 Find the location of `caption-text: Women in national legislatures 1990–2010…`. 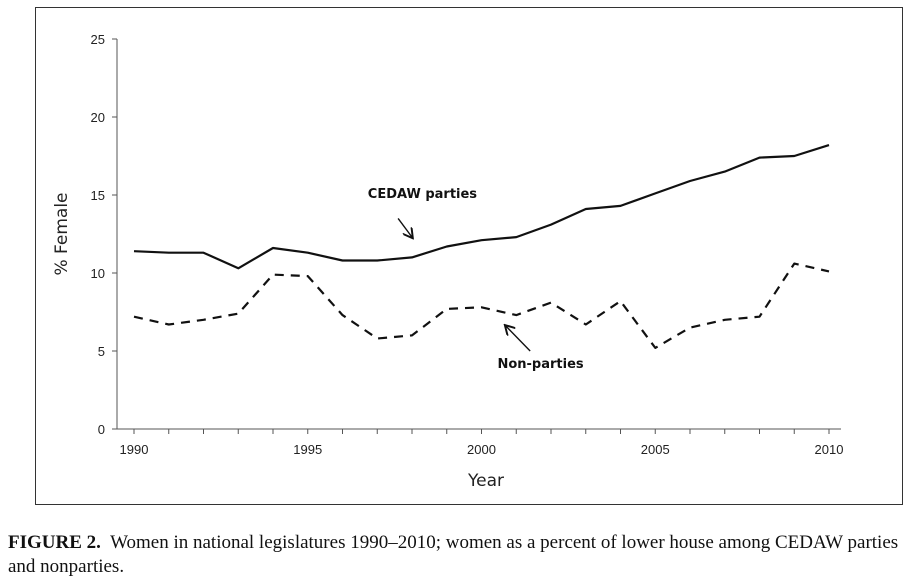

caption-text: Women in national legislatures 1990–2010… is located at coordinates (453, 554).